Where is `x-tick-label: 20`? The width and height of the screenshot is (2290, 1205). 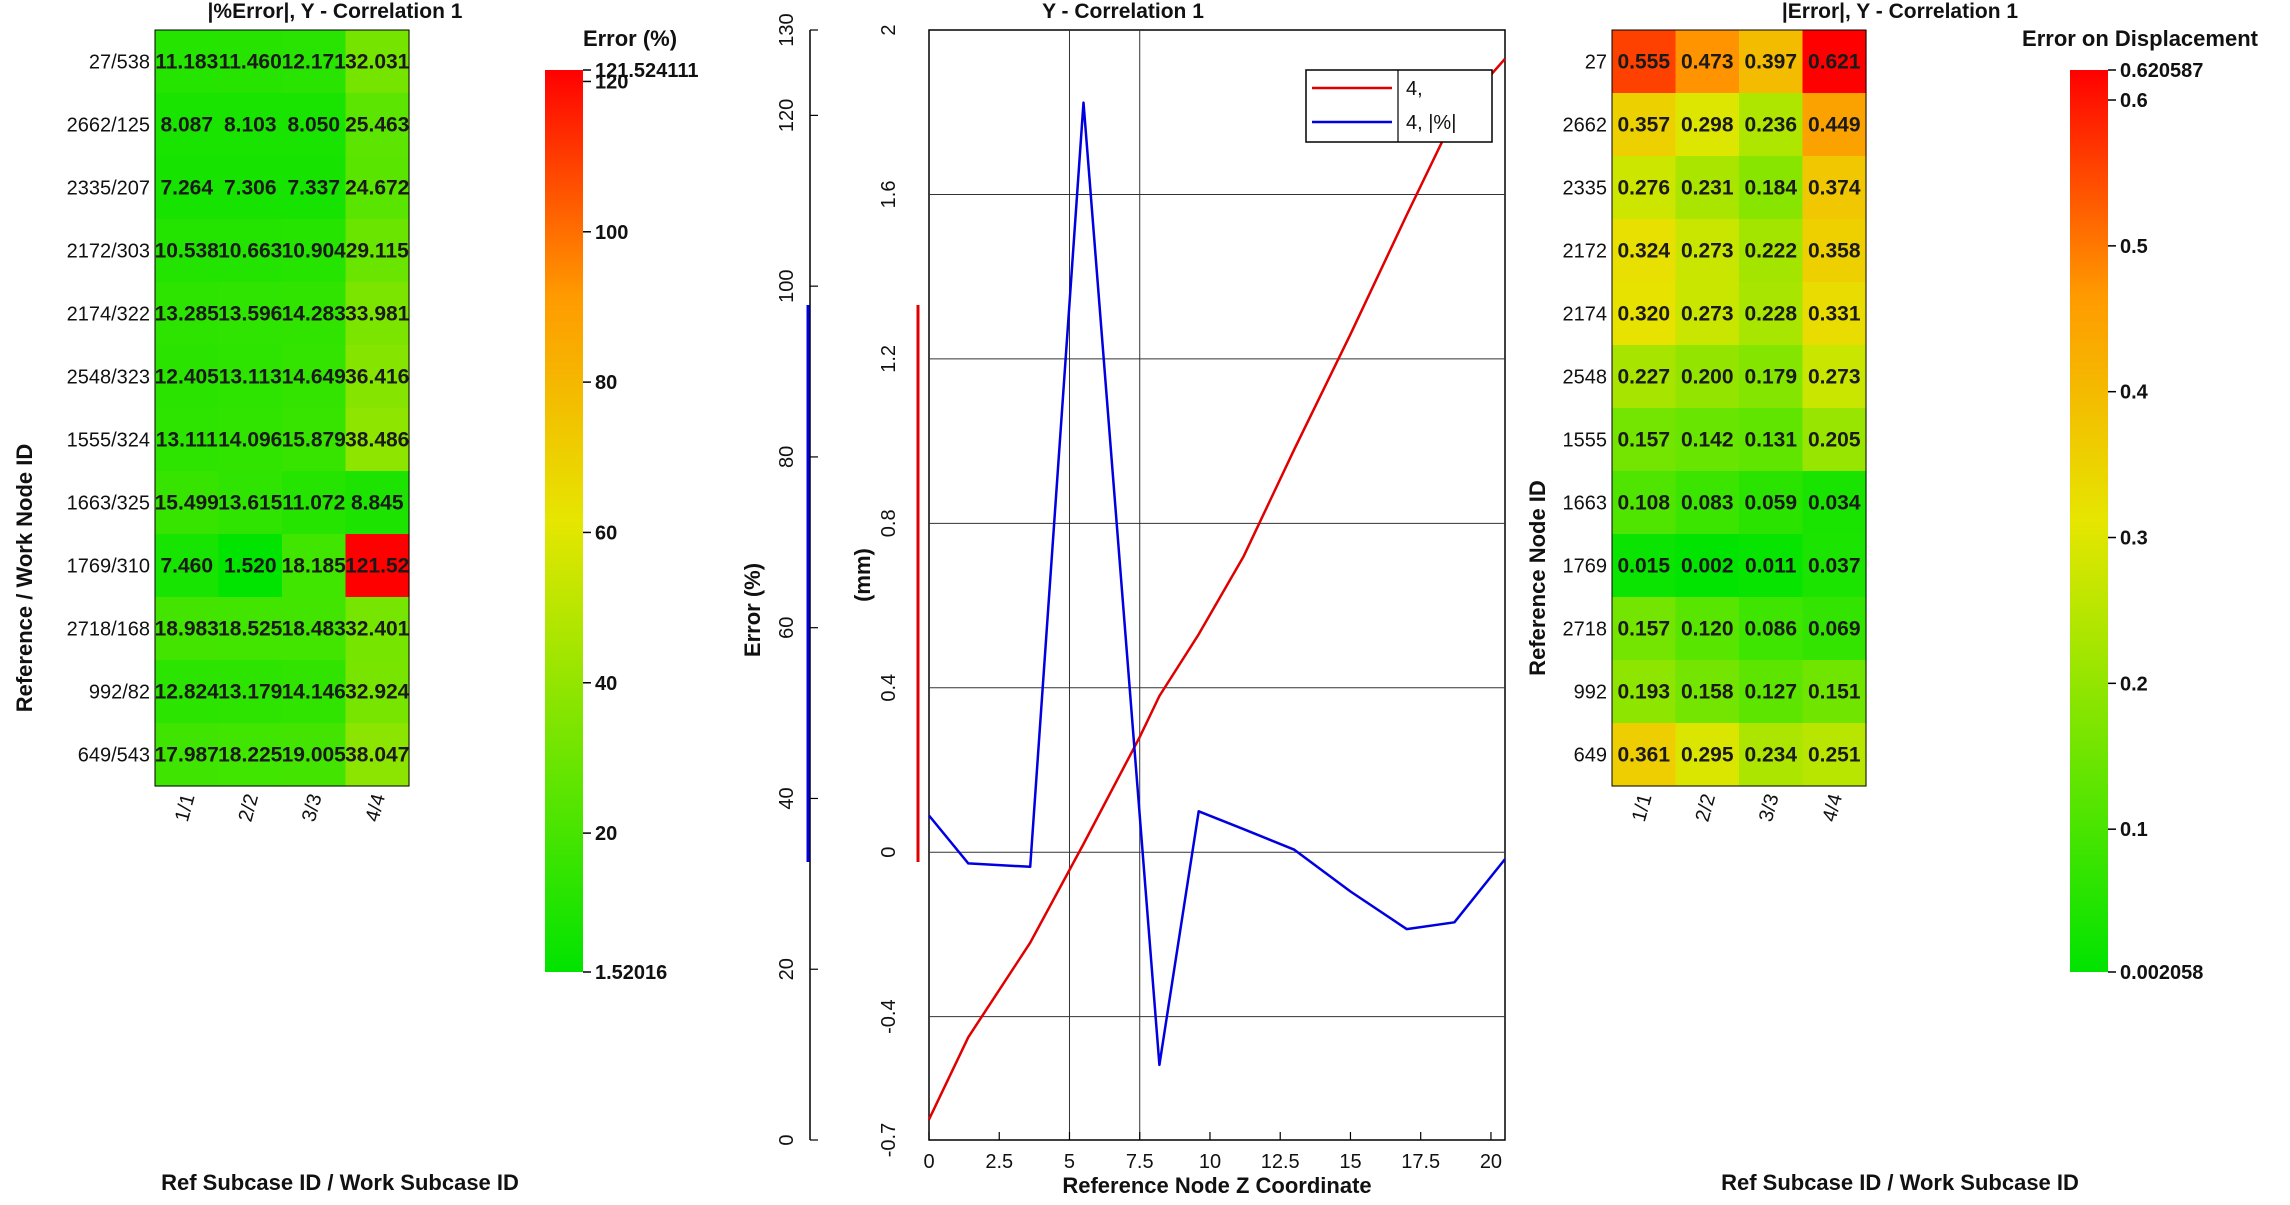
x-tick-label: 20 is located at coordinates (1491, 1162).